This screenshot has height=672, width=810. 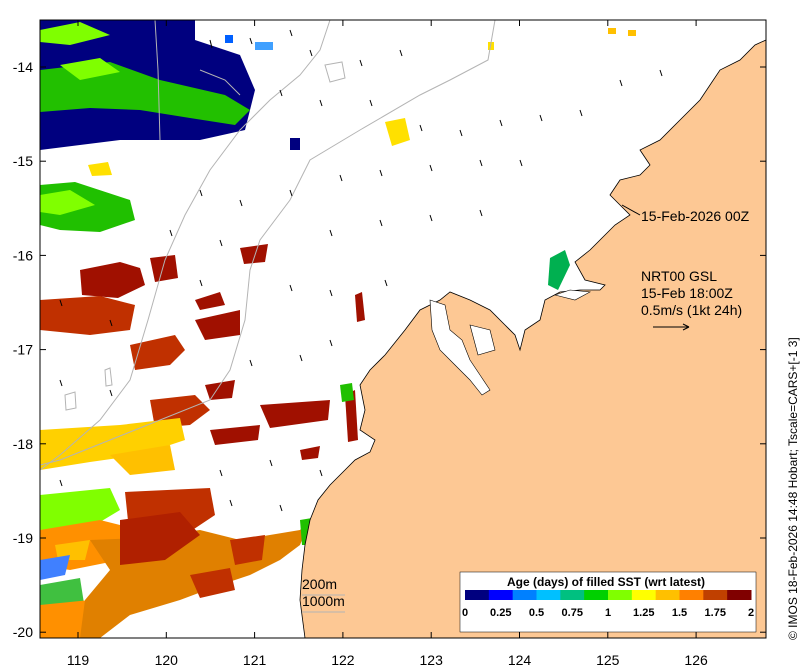 What do you see at coordinates (679, 613) in the screenshot?
I see `colorbar-tick-label: 1.5` at bounding box center [679, 613].